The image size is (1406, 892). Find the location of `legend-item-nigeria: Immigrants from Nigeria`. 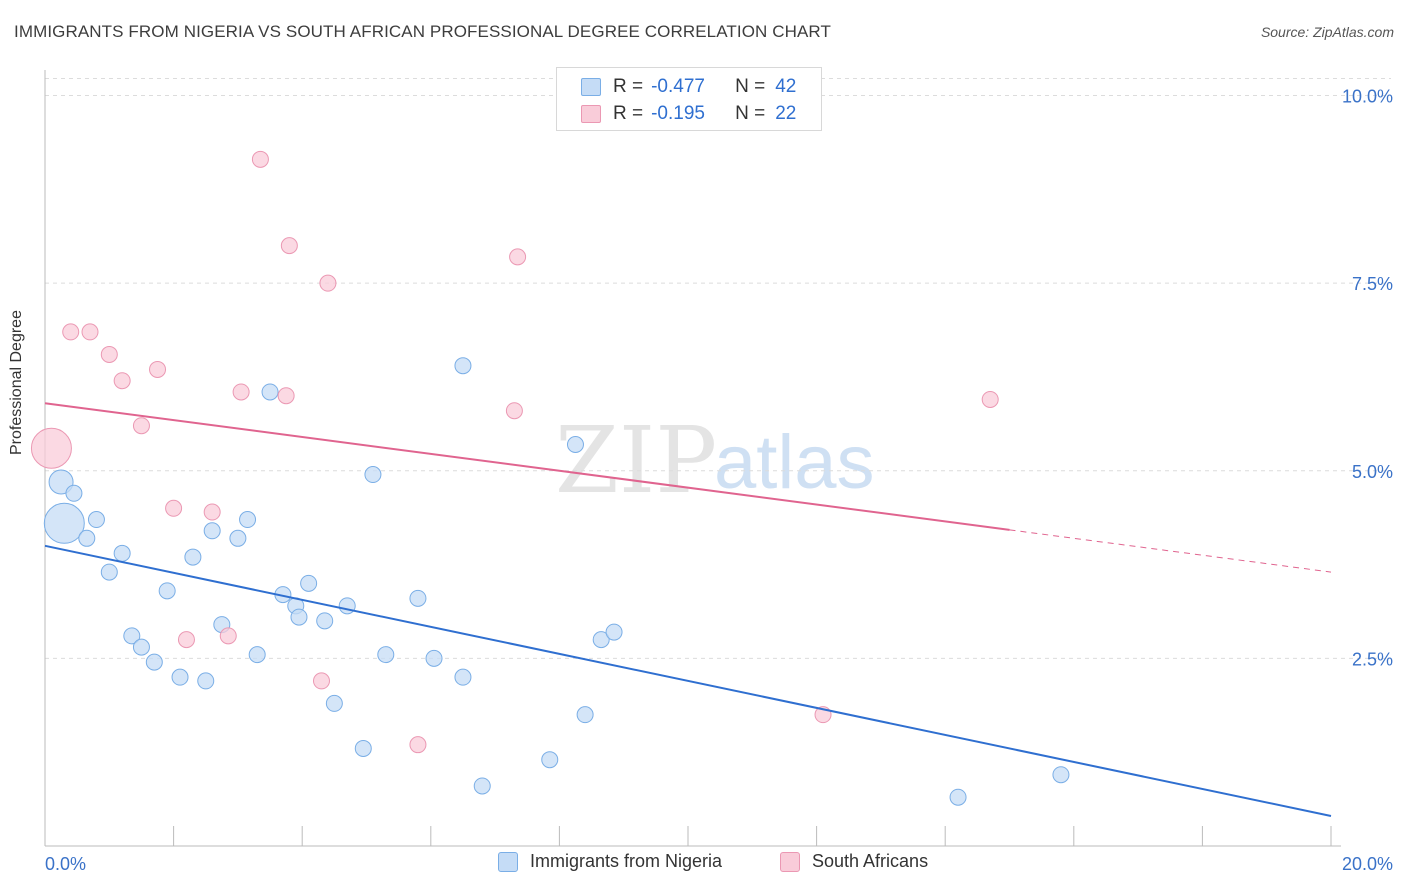

legend-item-nigeria: Immigrants from Nigeria is located at coordinates (610, 861).